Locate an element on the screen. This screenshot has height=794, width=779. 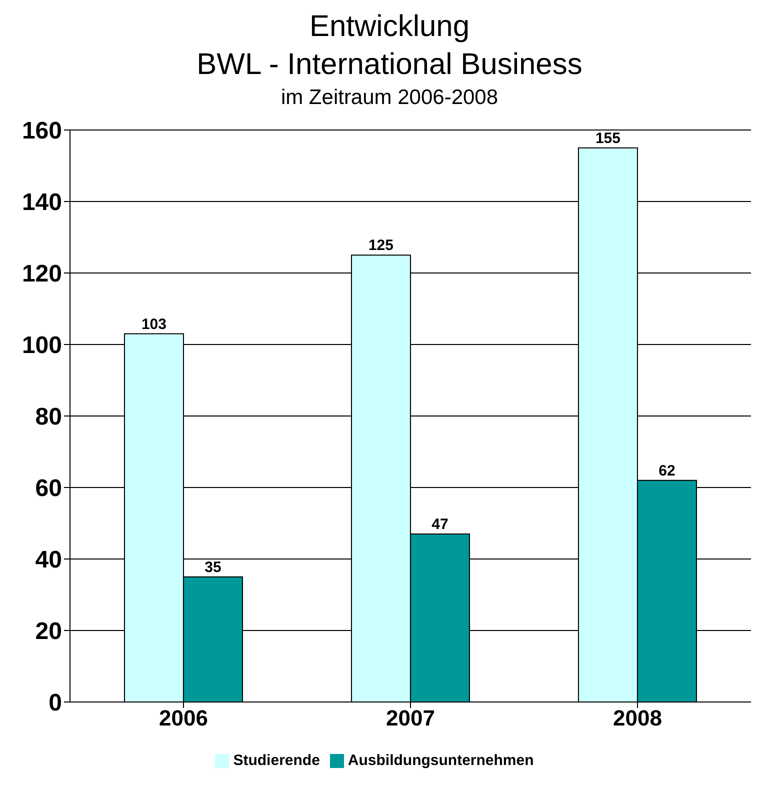
y-tick-label: 120 is located at coordinates (42, 274).